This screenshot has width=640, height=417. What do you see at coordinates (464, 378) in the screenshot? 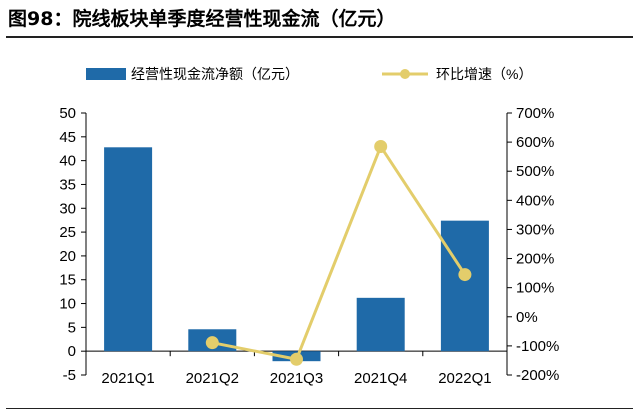
I see `x-tick-label: 2022Q1` at bounding box center [464, 378].